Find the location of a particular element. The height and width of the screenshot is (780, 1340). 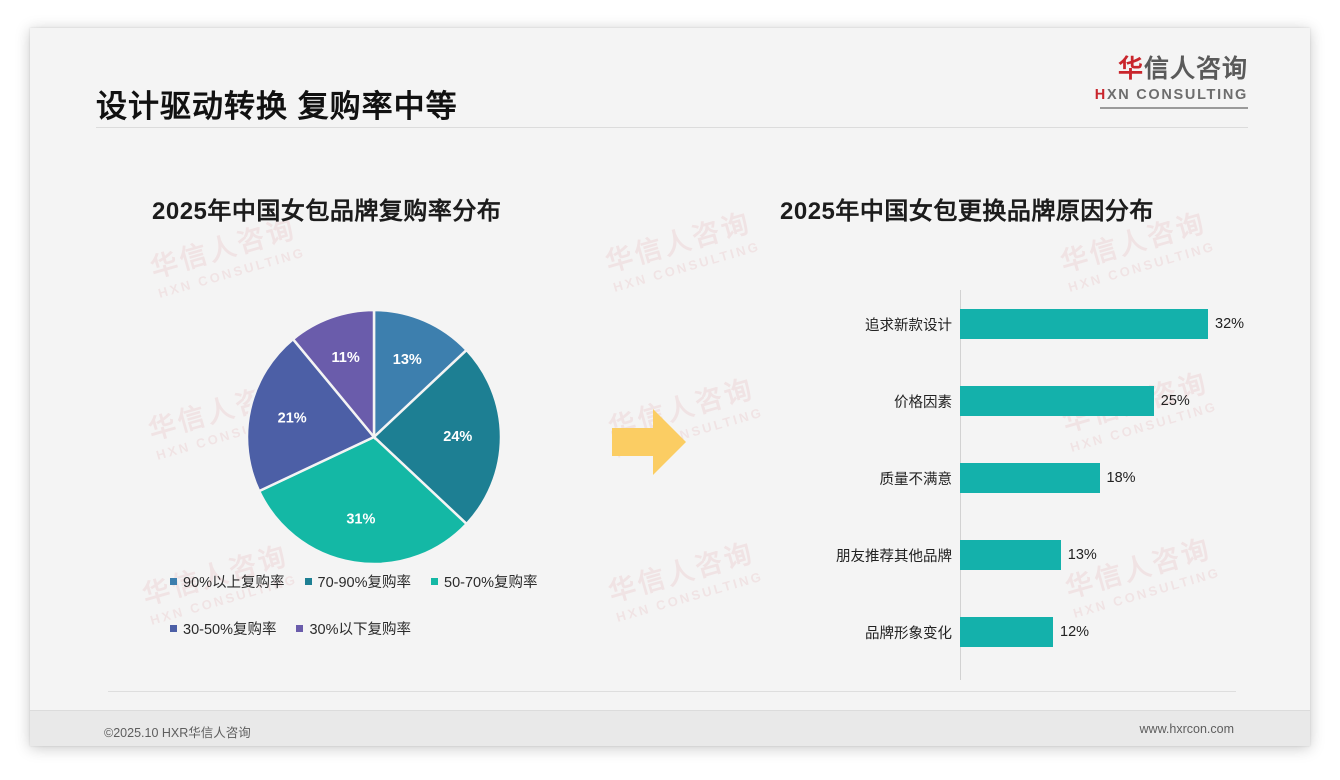

legend-row-top: 90%以上复购率 70-90%复购率 50-70%复购率 is located at coordinates (380, 581).